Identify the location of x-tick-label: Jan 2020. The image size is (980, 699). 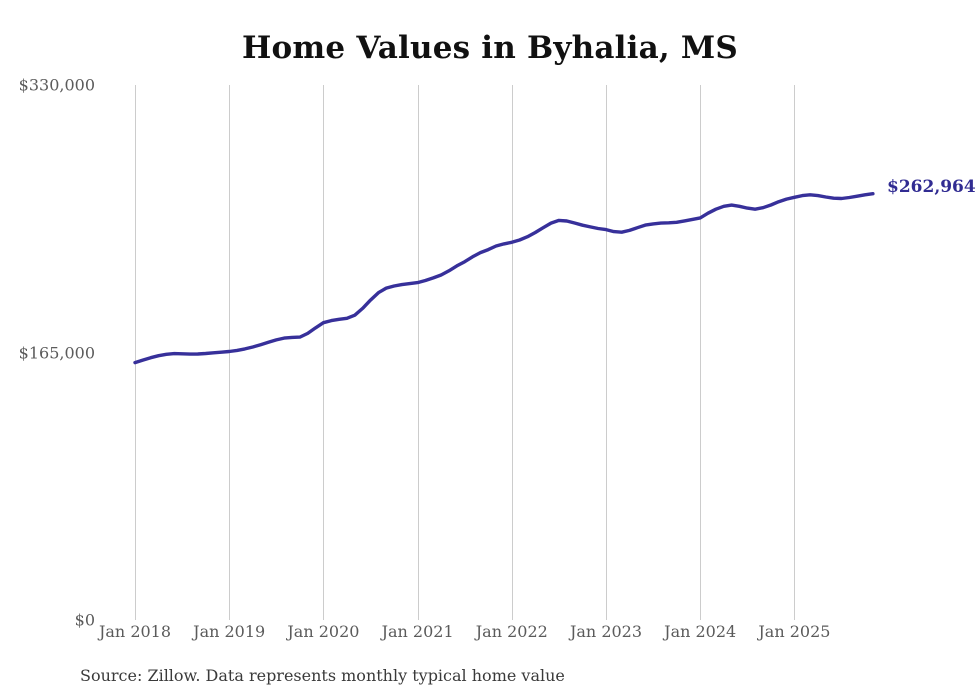
(323, 631).